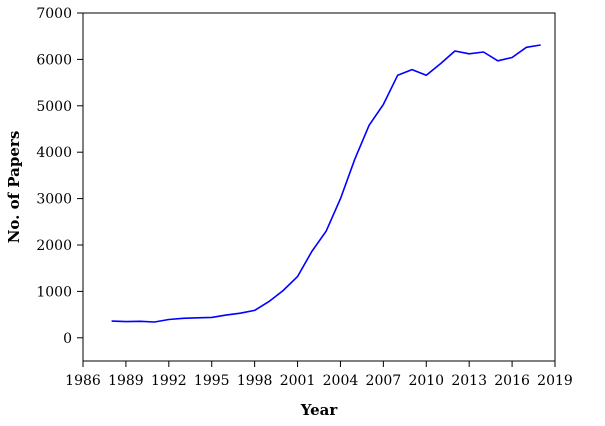 This screenshot has width=605, height=426. I want to click on x-tick-label: 1998, so click(255, 381).